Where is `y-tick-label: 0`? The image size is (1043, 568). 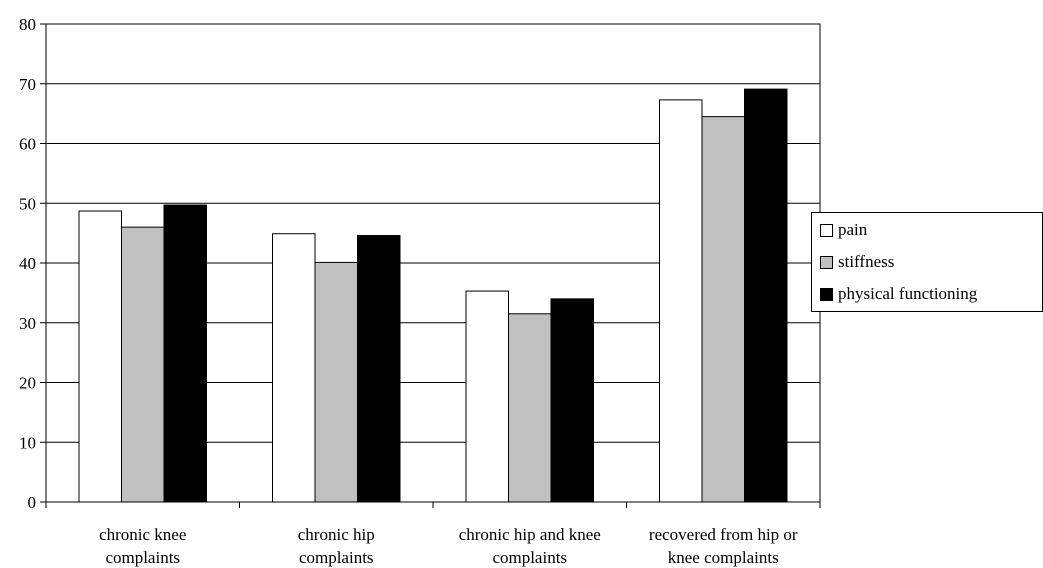
y-tick-label: 0 is located at coordinates (32, 502).